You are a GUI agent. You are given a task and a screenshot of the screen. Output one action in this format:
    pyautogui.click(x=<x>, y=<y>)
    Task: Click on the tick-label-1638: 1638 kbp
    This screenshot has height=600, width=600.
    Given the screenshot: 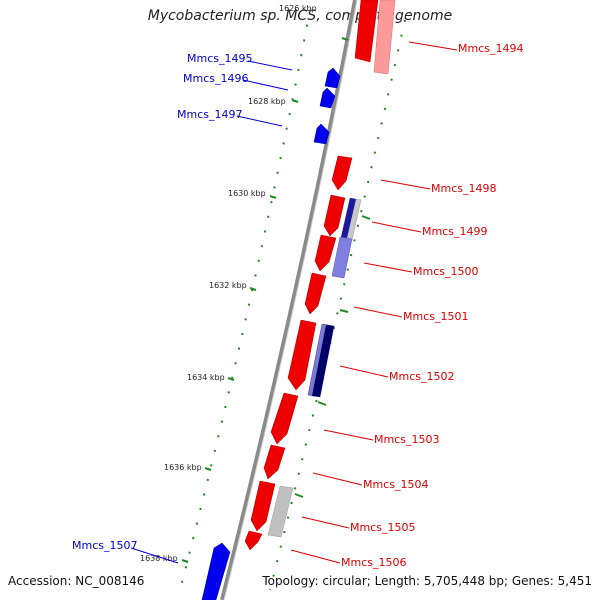 What is the action you would take?
    pyautogui.click(x=159, y=558)
    